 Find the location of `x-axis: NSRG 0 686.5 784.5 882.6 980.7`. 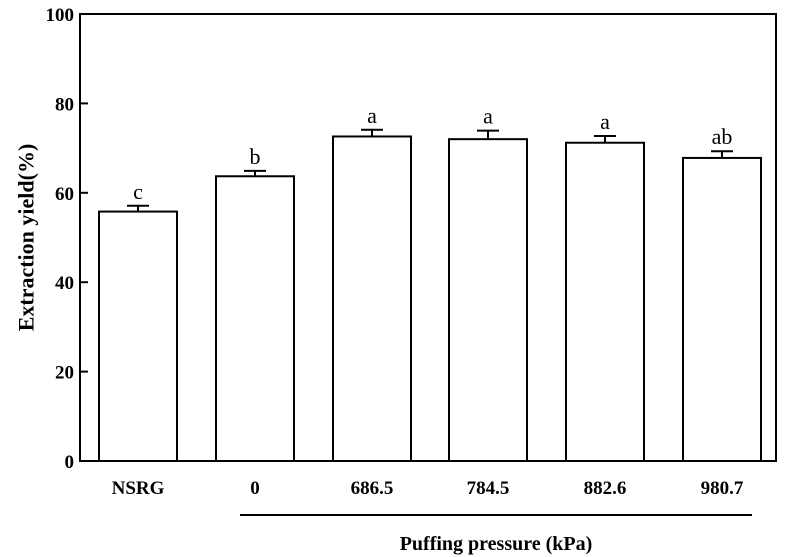

x-axis: NSRG 0 686.5 784.5 882.6 980.7 is located at coordinates (428, 488).